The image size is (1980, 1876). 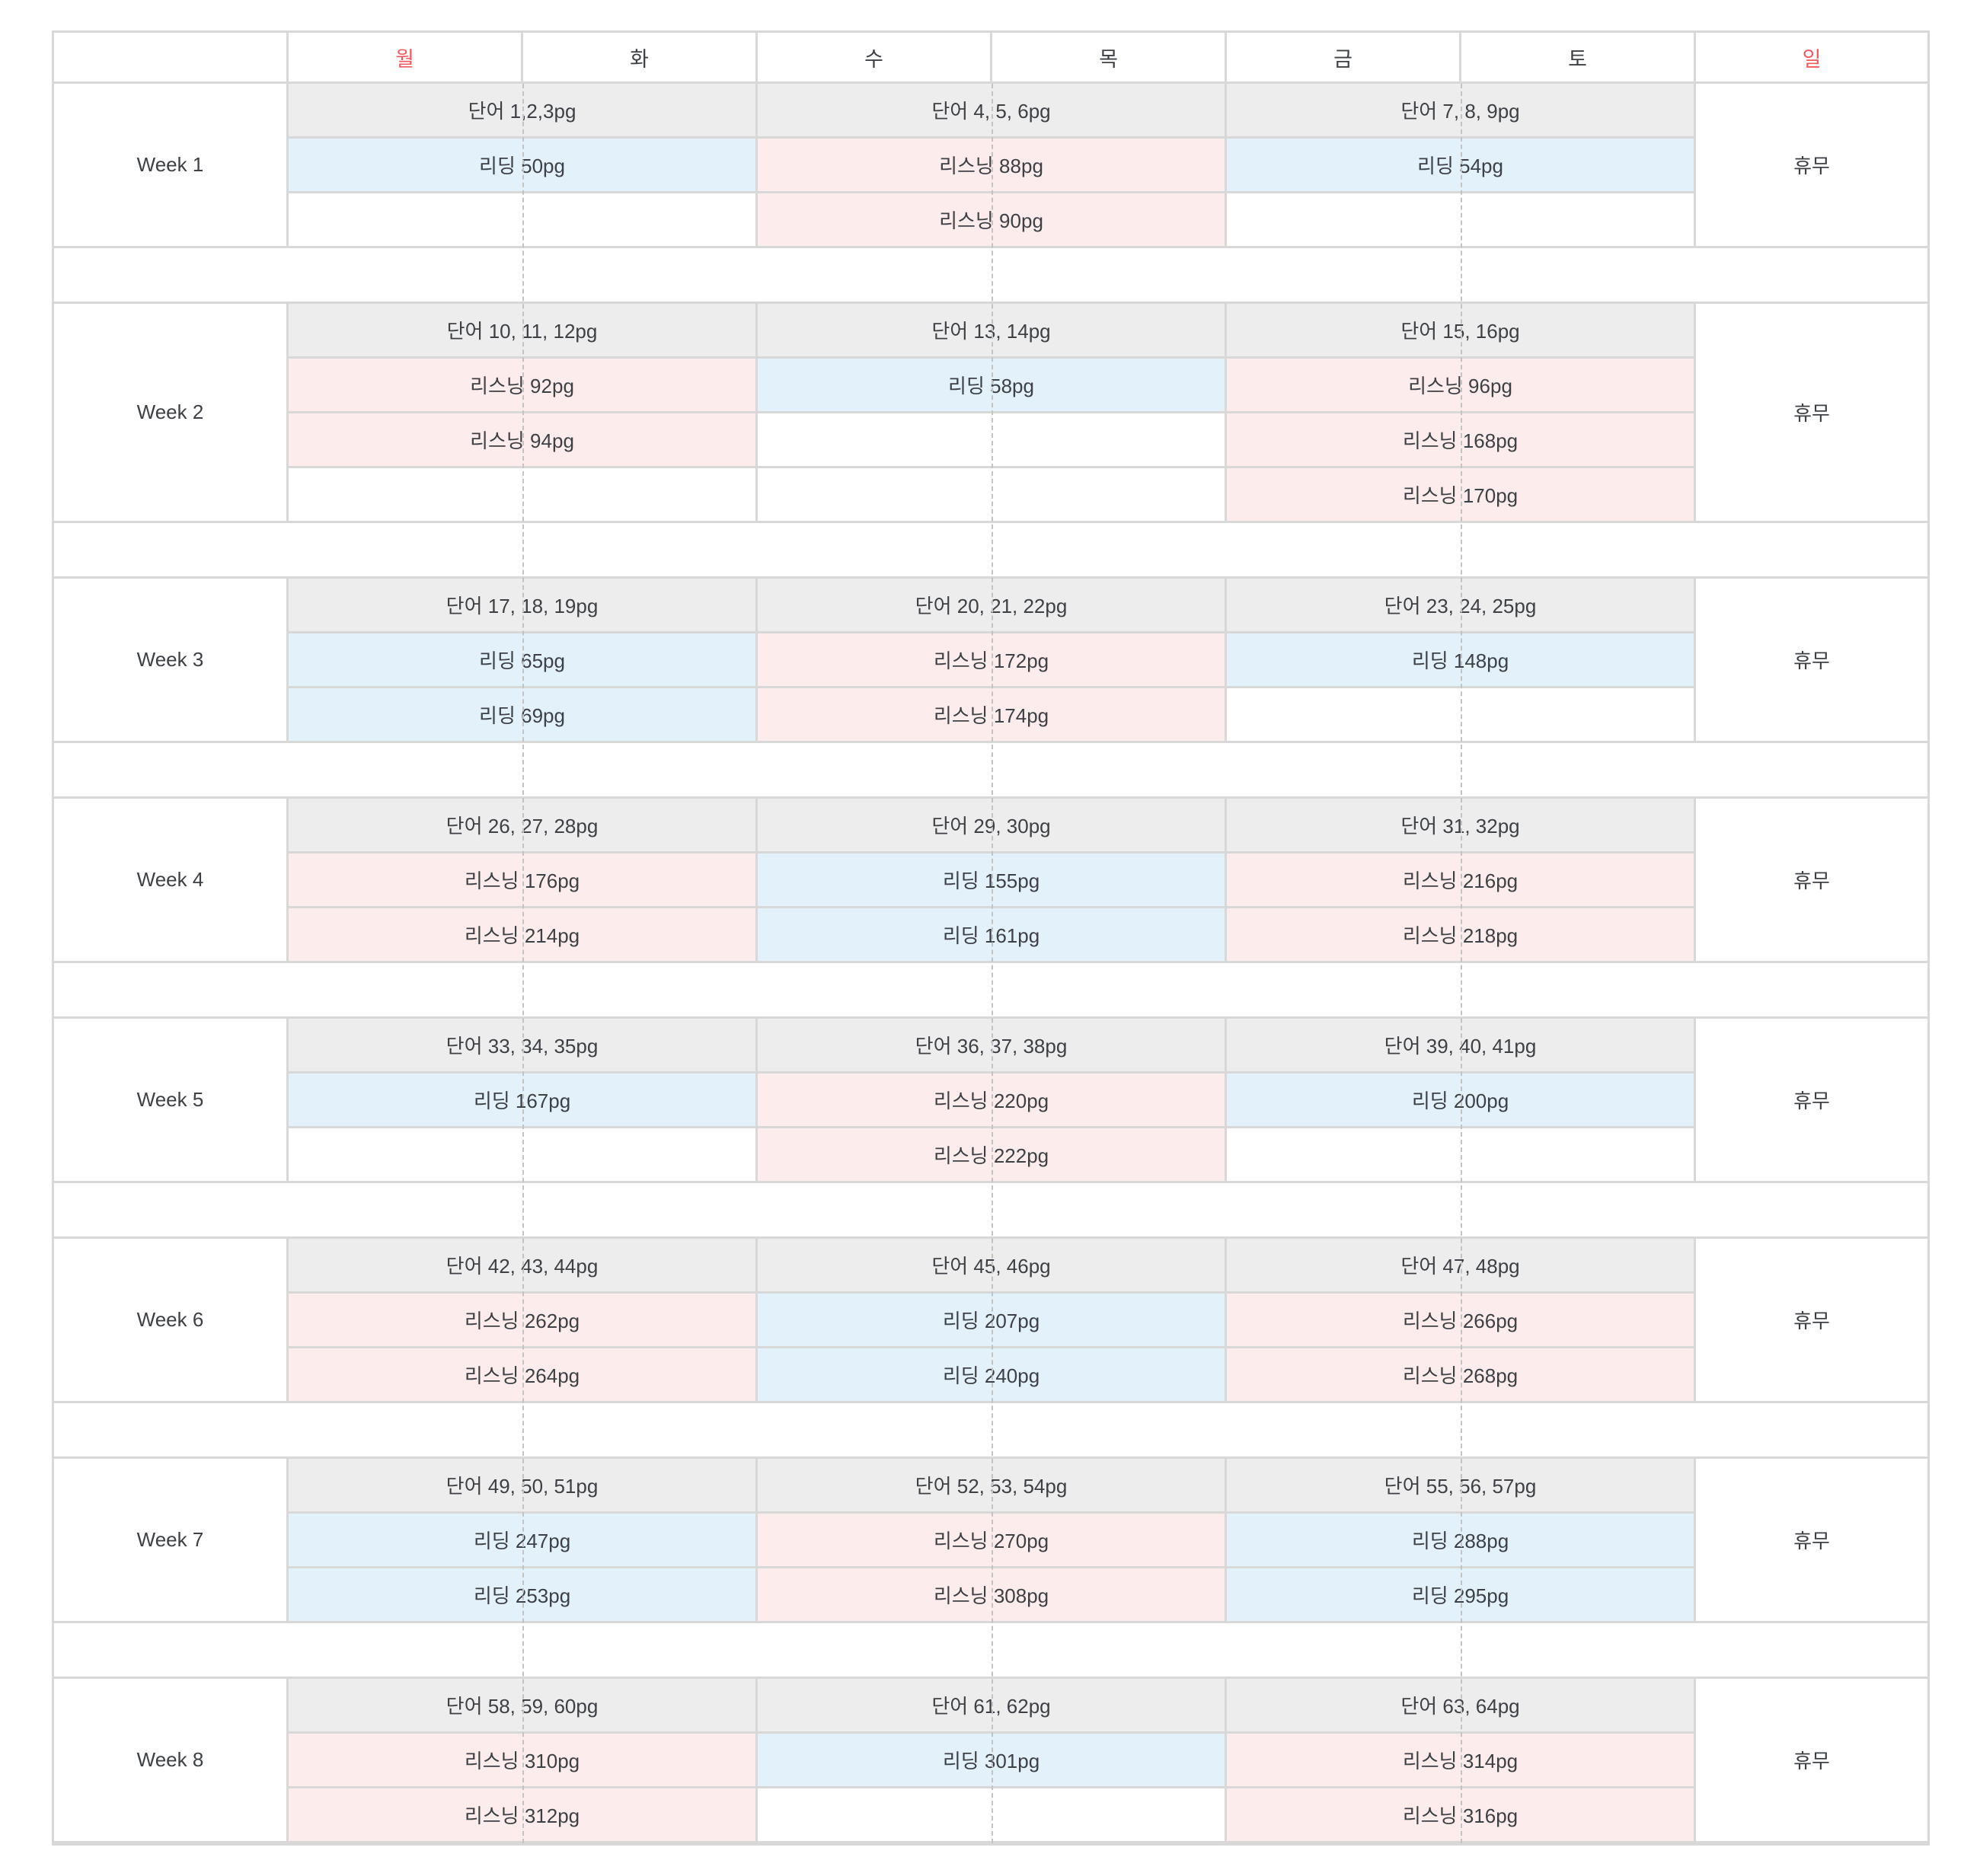 I want to click on task-cell-text: 단어 52, 53, 54pg, so click(x=991, y=1486).